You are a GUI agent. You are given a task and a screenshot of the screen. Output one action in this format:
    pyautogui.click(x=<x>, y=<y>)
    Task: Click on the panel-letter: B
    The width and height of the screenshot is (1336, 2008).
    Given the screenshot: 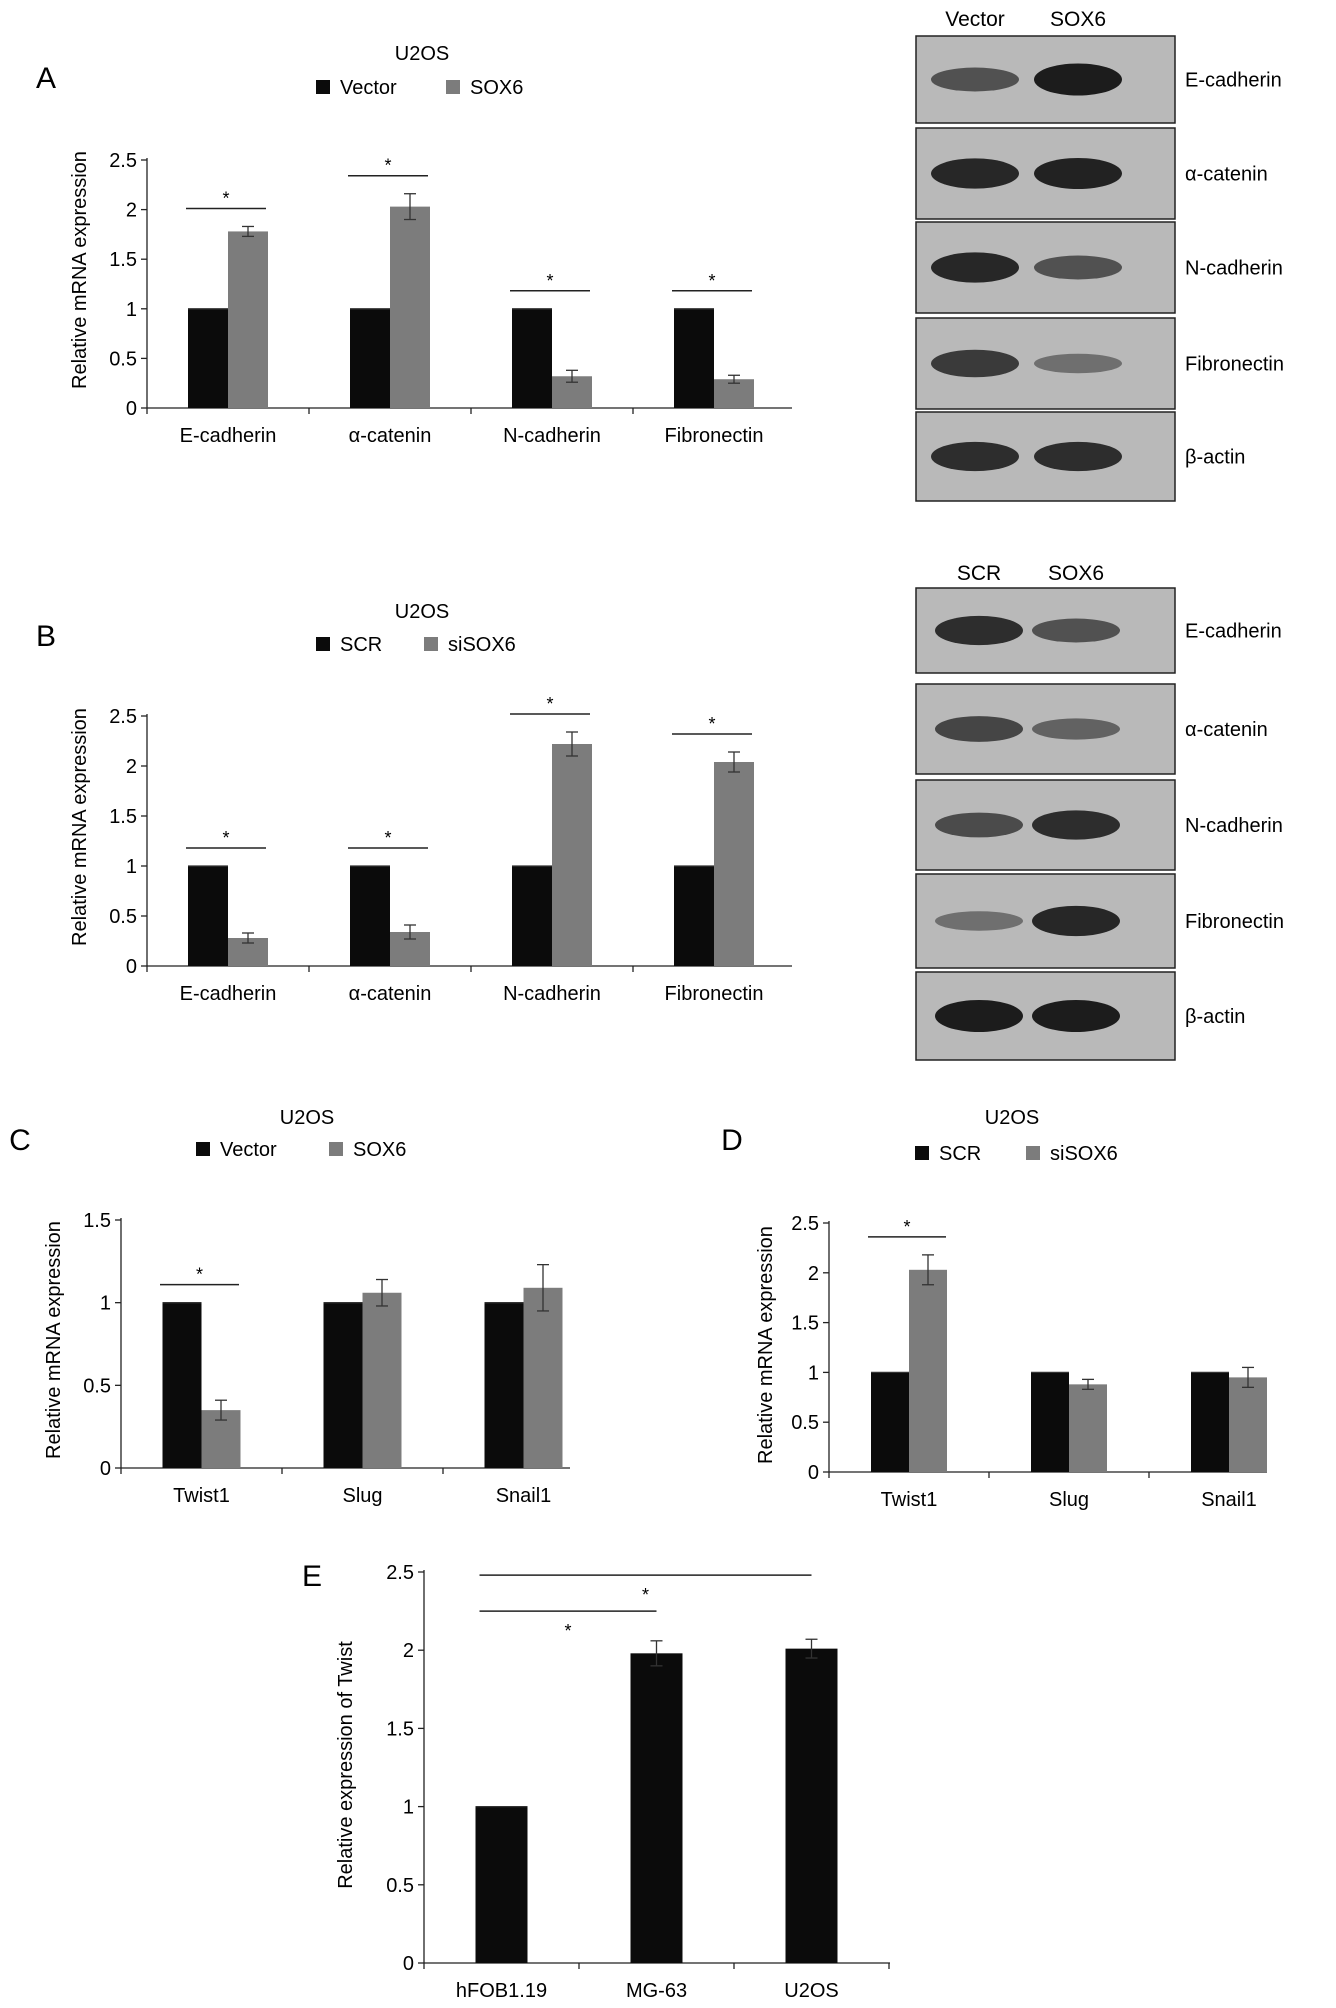 What is the action you would take?
    pyautogui.click(x=46, y=636)
    